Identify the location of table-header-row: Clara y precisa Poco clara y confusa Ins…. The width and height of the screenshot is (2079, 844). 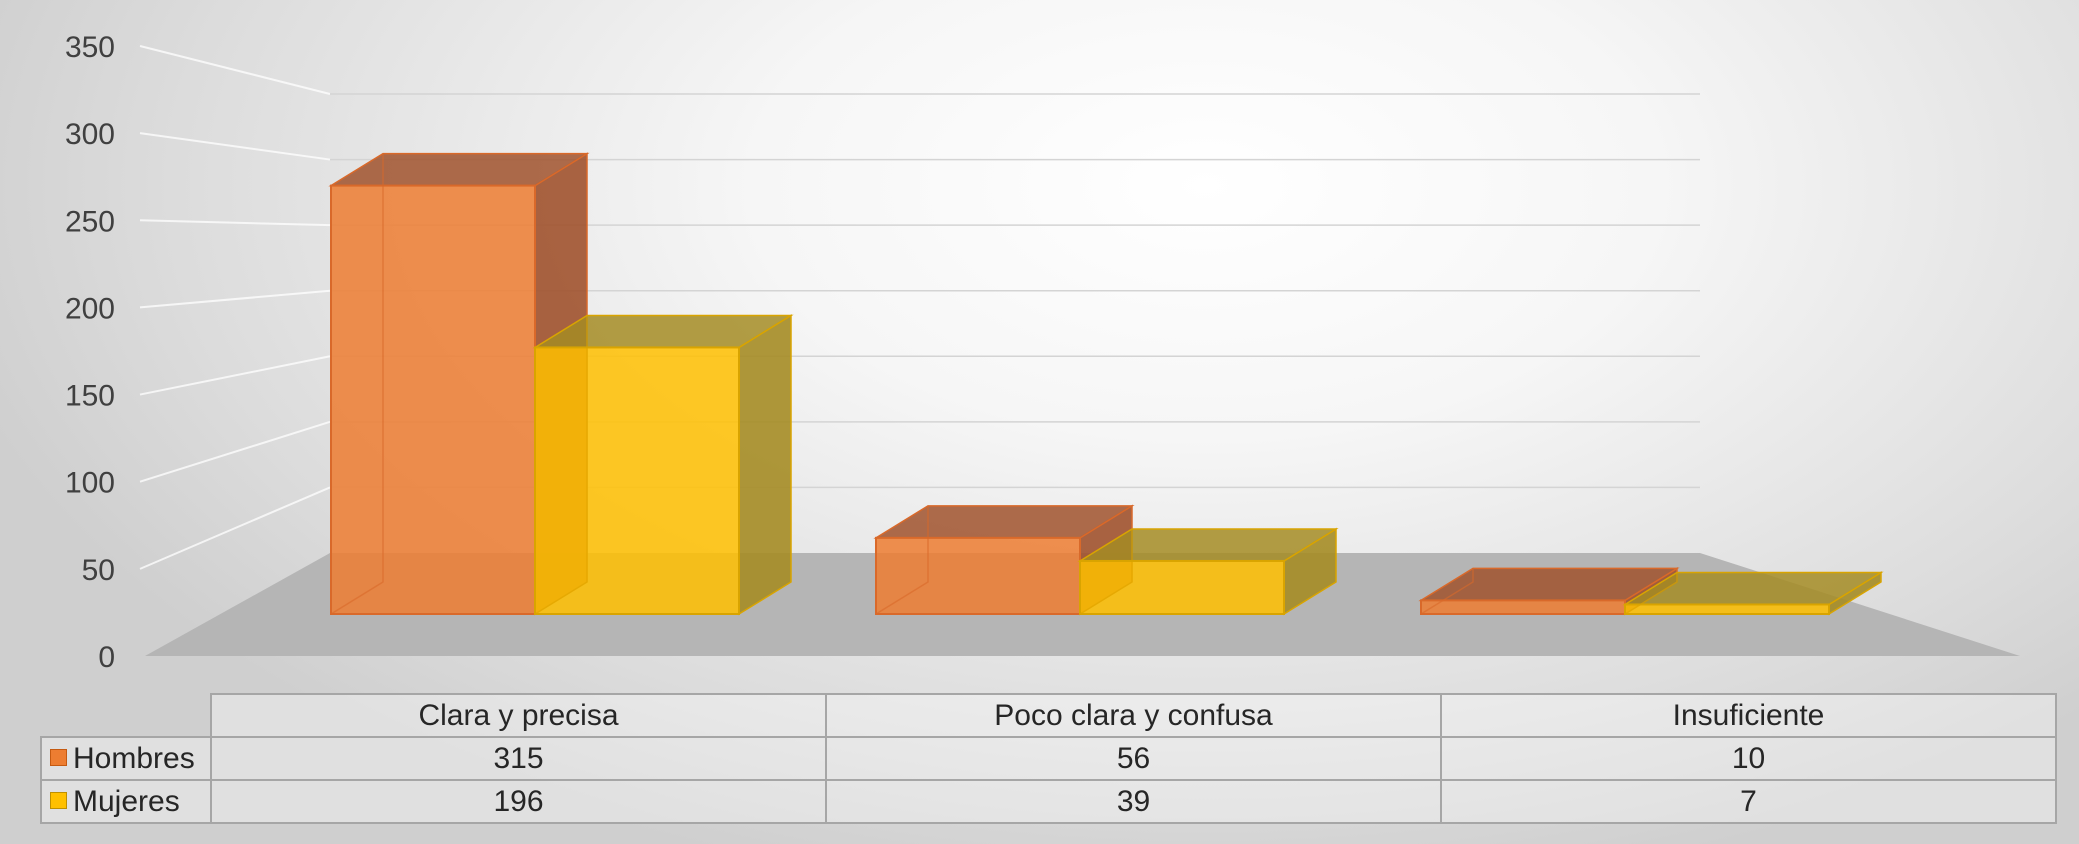
(1049, 715).